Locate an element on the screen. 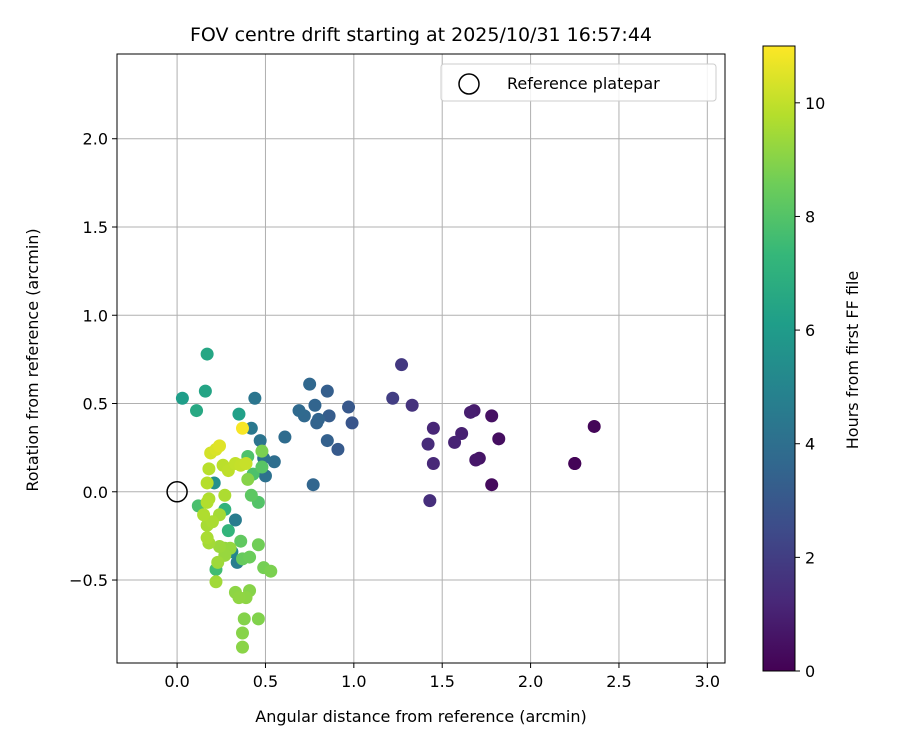  y-axis-label: Rotation from reference (arcmin) is located at coordinates (32, 359).